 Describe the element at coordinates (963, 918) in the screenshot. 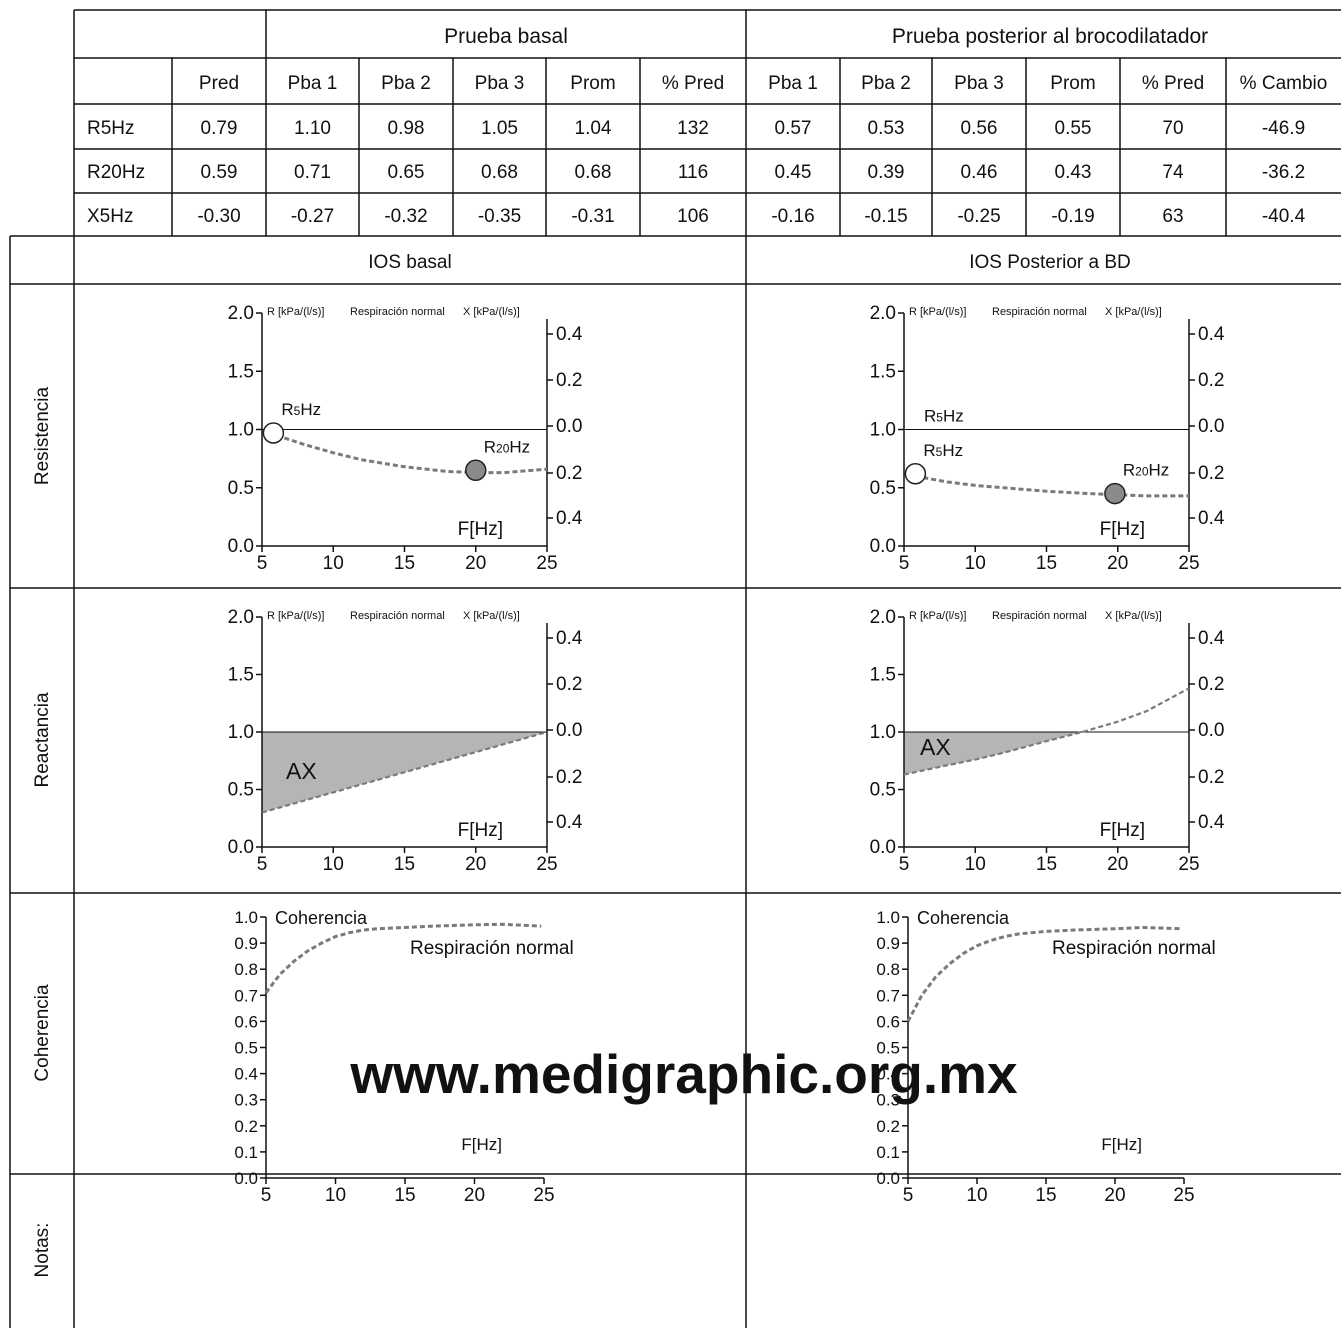

I see `coherence-title: Coherencia` at that location.